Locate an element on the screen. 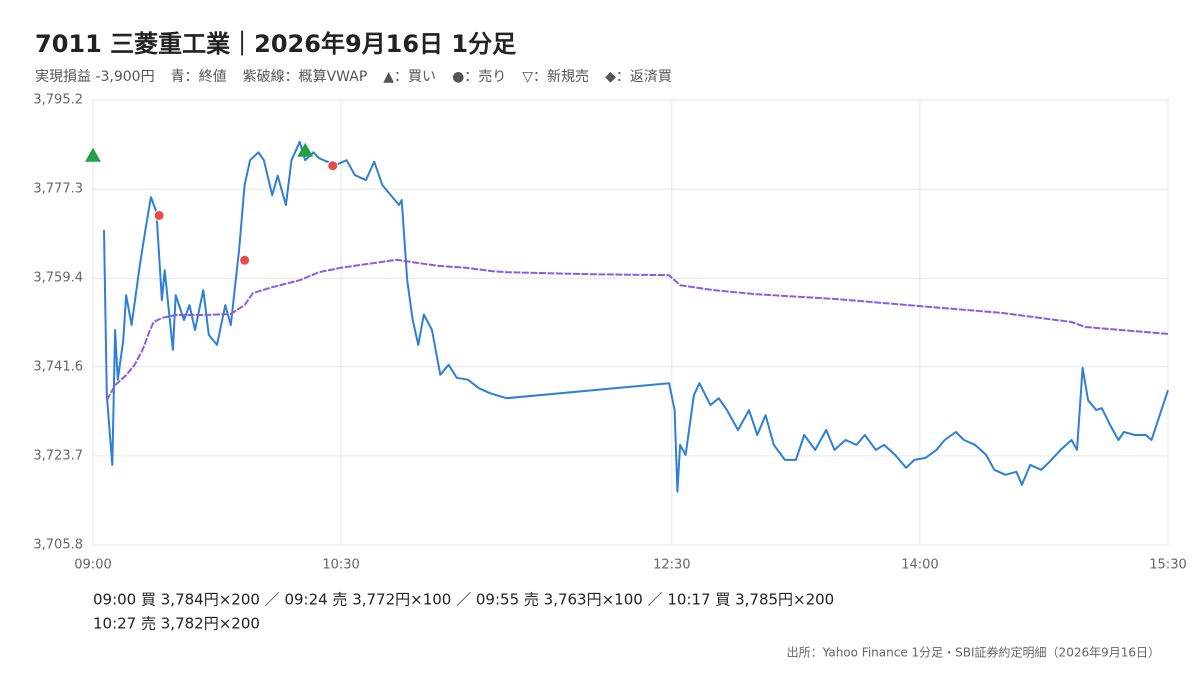 Image resolution: width=1200 pixels, height=680 pixels. y-tick-label: 3,759.4 is located at coordinates (58, 278).